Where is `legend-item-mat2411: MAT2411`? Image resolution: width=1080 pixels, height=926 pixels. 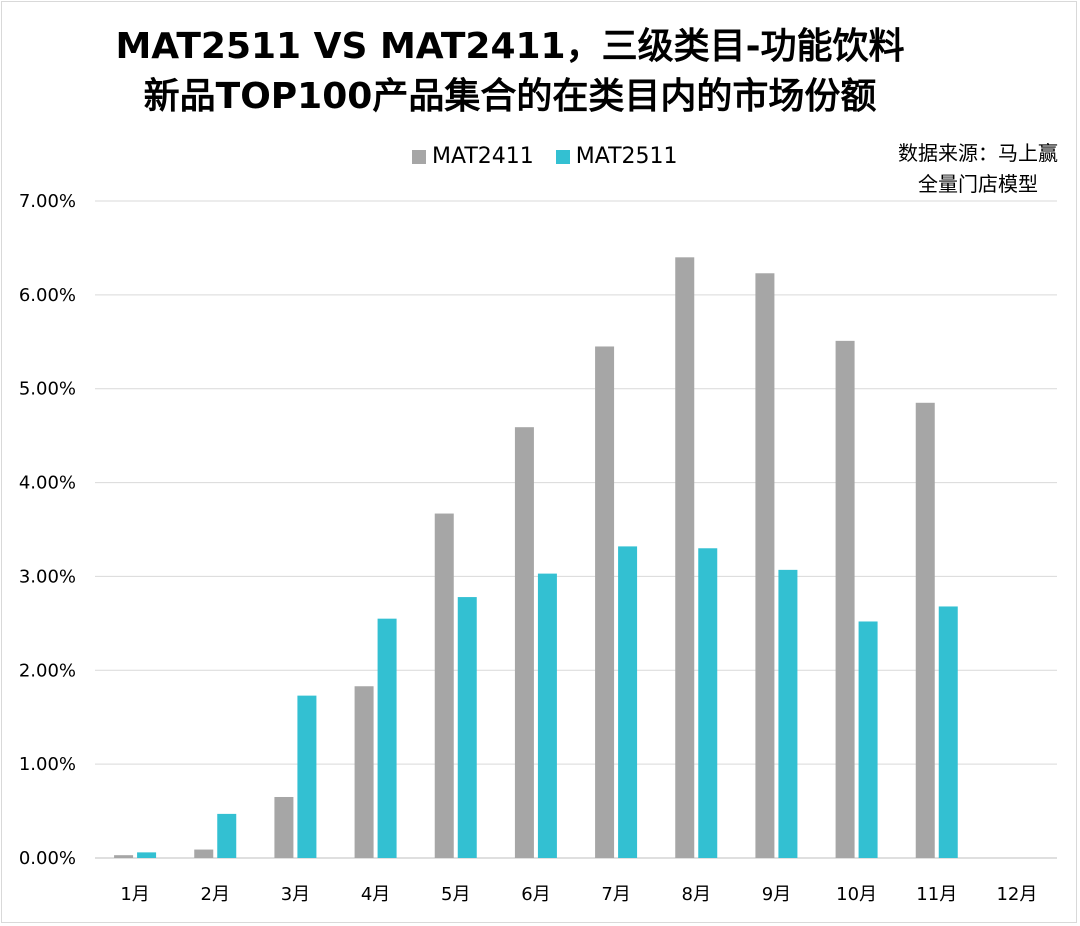 legend-item-mat2411: MAT2411 is located at coordinates (473, 156).